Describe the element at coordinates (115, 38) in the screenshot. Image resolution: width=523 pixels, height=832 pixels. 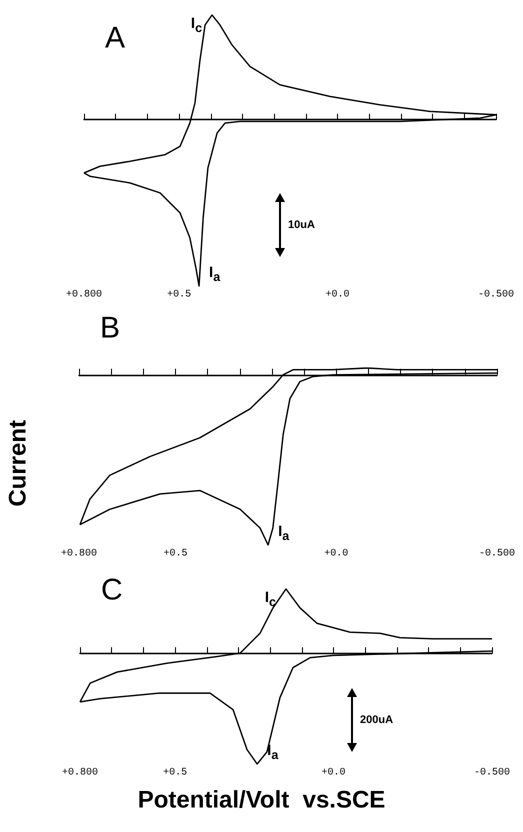
I see `chart-title: A` at that location.